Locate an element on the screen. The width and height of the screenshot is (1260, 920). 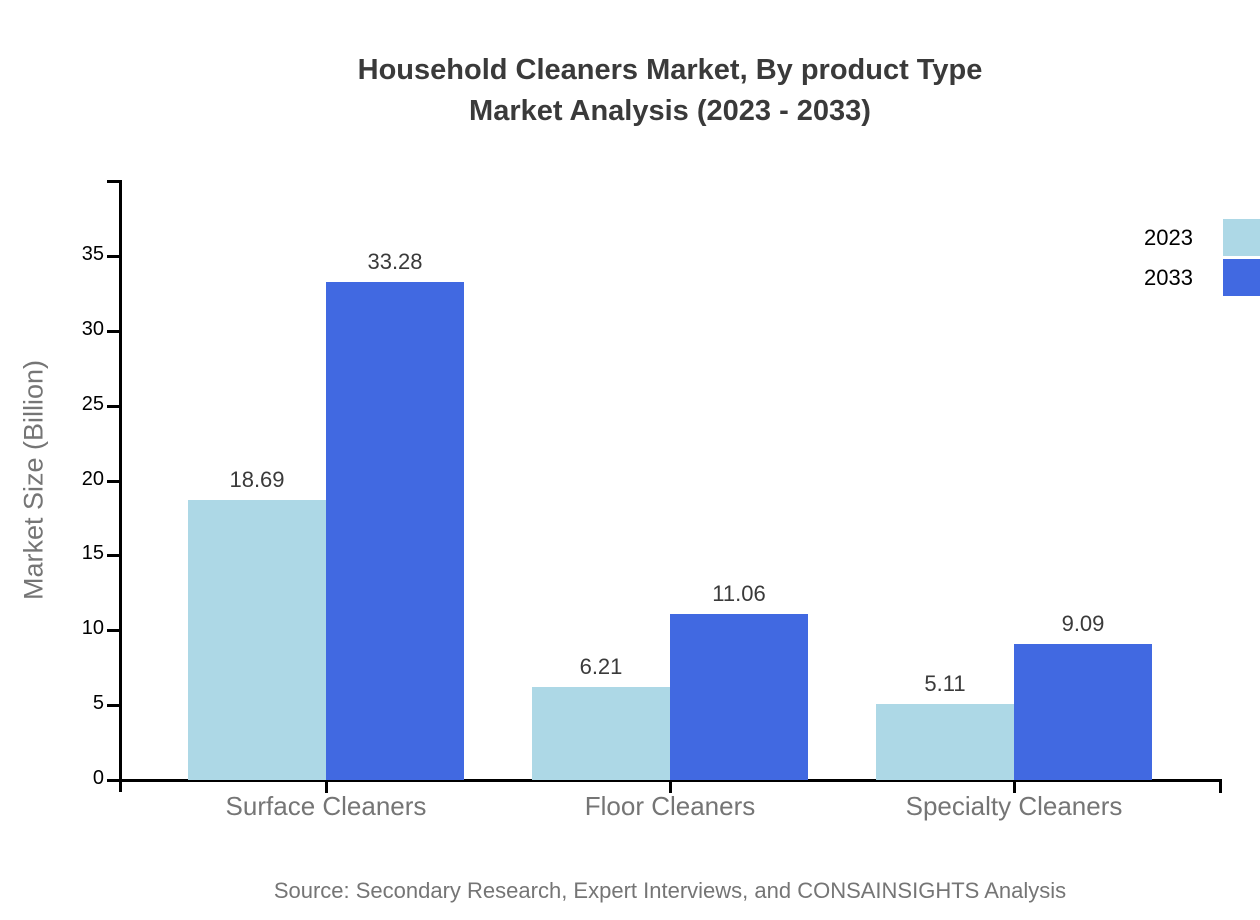
category-label: Surface Cleaners is located at coordinates (326, 806).